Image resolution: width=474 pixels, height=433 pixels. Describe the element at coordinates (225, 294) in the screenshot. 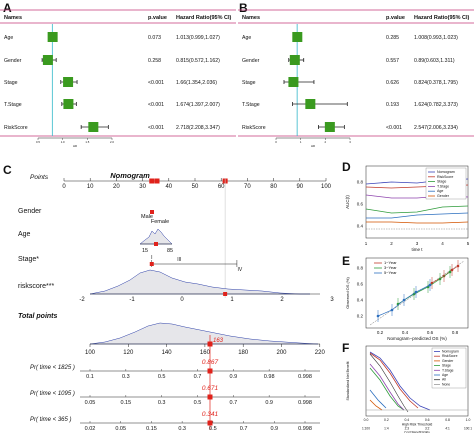

I see `riskscore-marker` at that location.